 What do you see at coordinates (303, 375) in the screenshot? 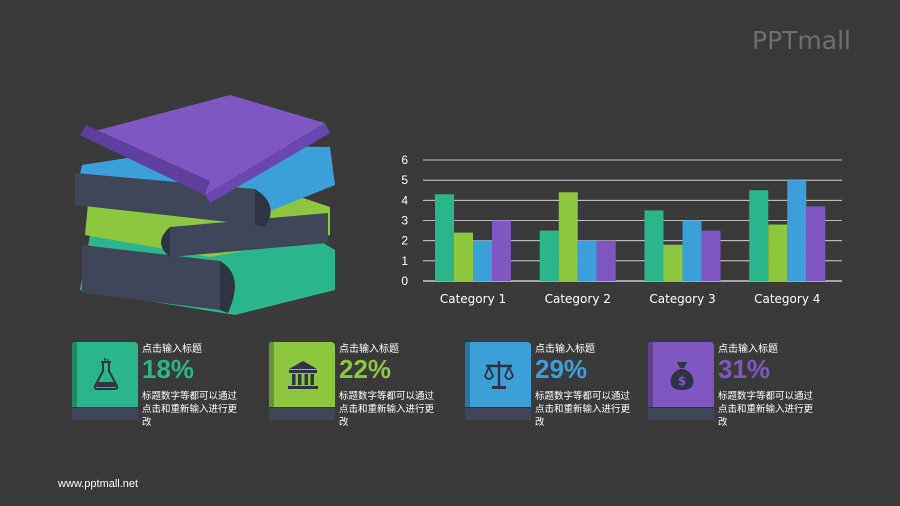
I see `bank-icon` at bounding box center [303, 375].